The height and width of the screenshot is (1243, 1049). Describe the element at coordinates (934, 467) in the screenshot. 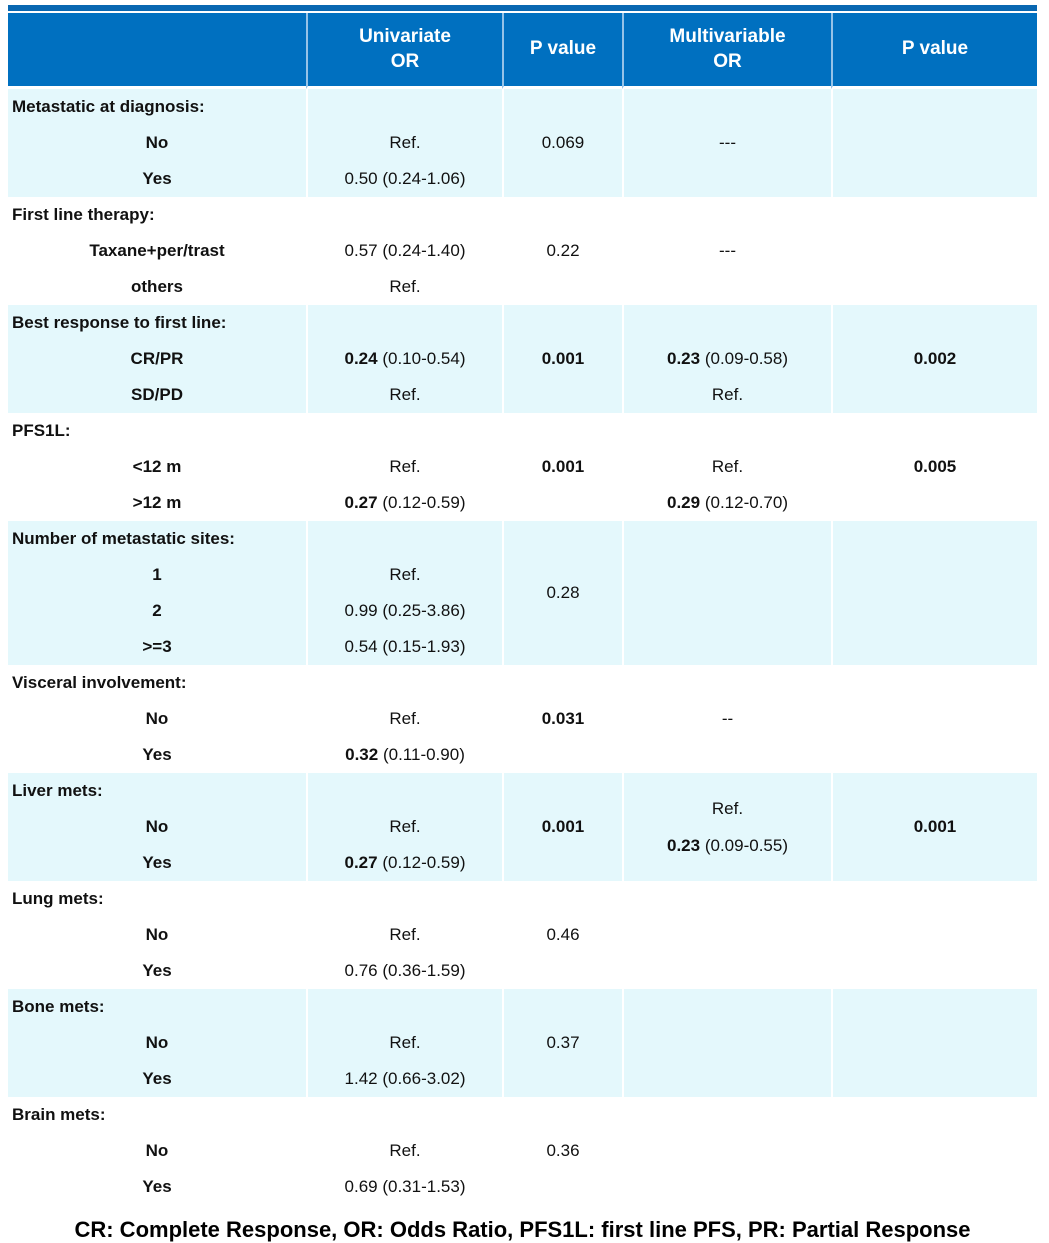

I see `multivariable-p-cell: 0.005` at that location.